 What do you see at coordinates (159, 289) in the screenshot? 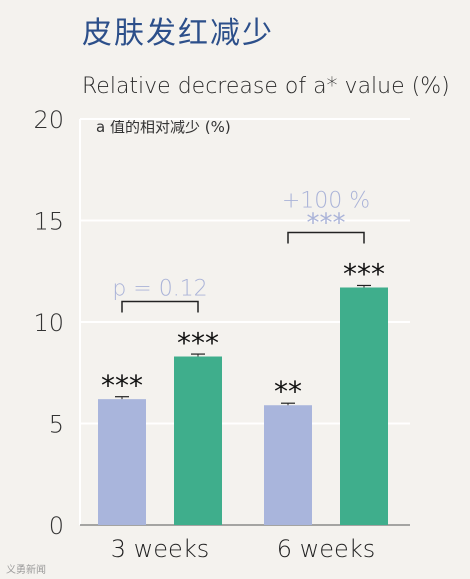
I see `comparison-label: p = 0.12` at bounding box center [159, 289].